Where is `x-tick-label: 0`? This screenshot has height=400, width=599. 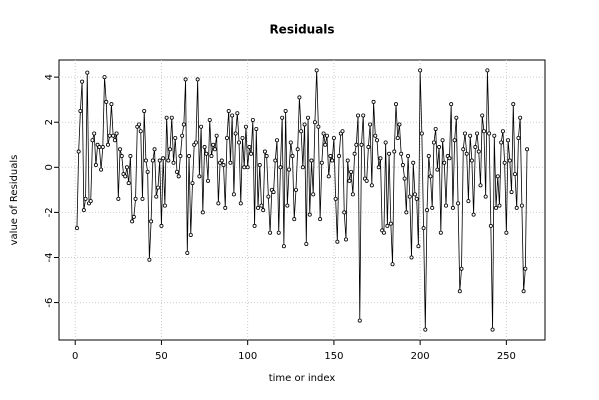 x-tick-label: 0 is located at coordinates (75, 356).